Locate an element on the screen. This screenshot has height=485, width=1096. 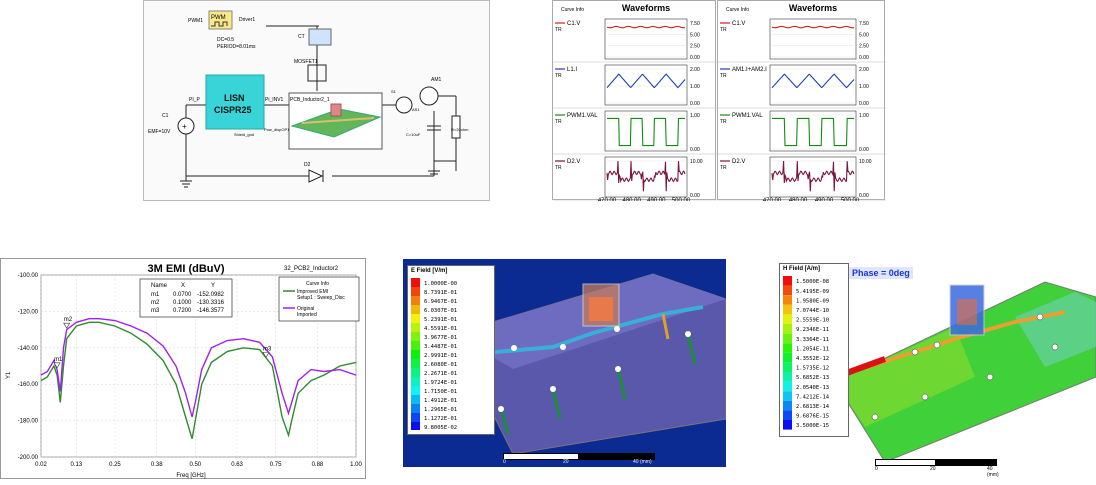
colorscale-value: 1.7150E-01 is located at coordinates (440, 392).